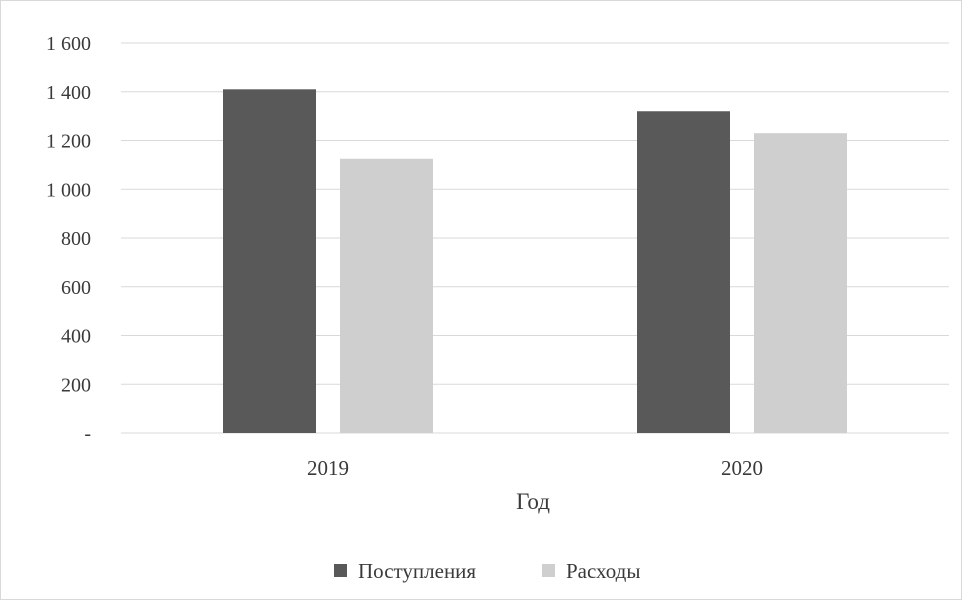  What do you see at coordinates (742, 468) in the screenshot?
I see `x-tick-label: 2020` at bounding box center [742, 468].